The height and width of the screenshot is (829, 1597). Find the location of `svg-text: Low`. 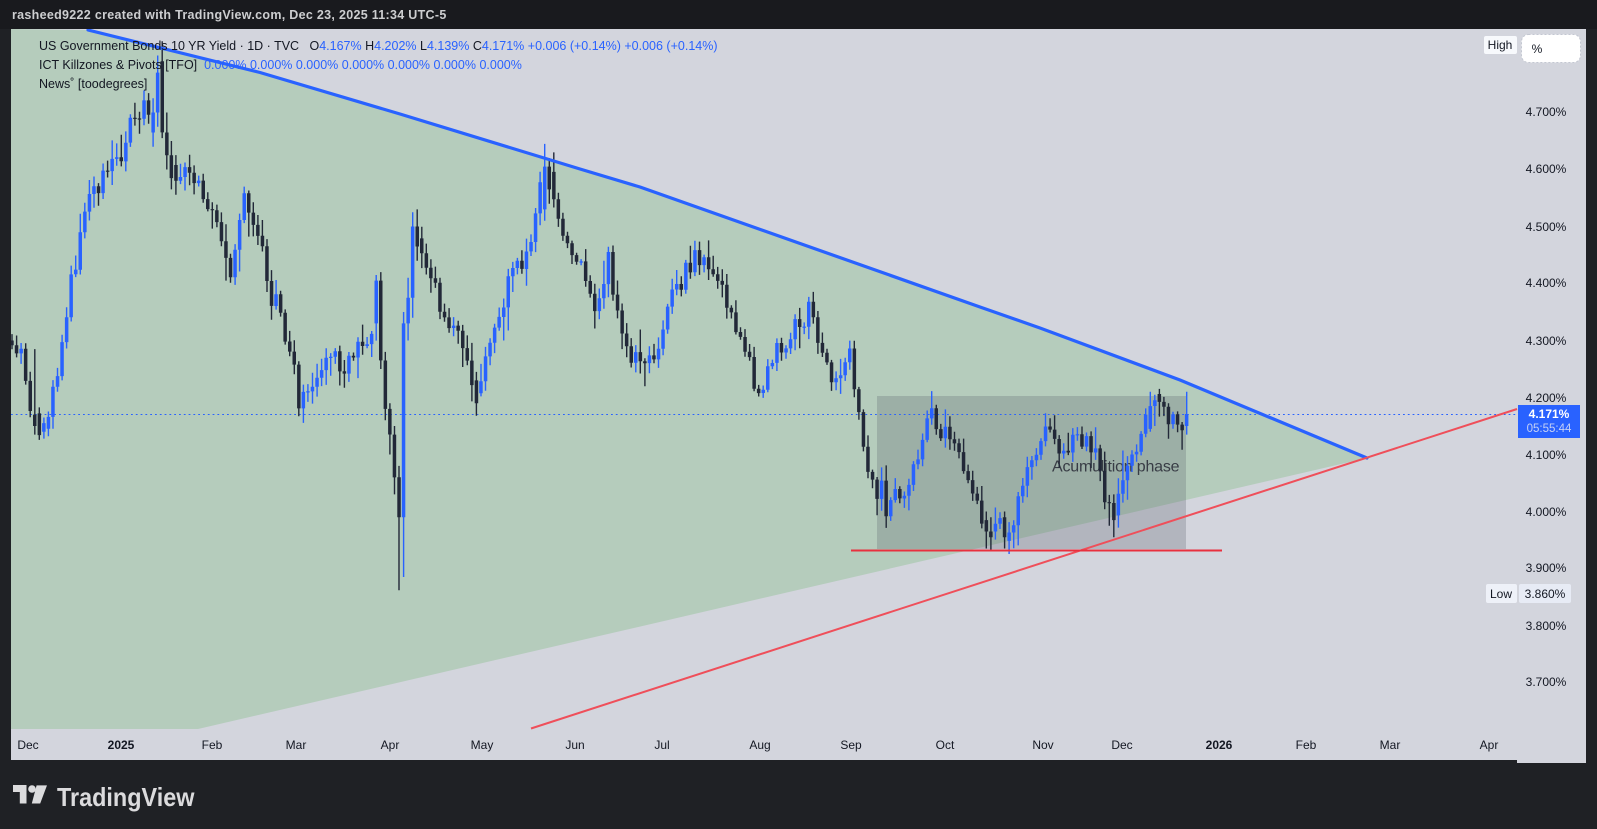

svg-text: Low is located at coordinates (1501, 594).